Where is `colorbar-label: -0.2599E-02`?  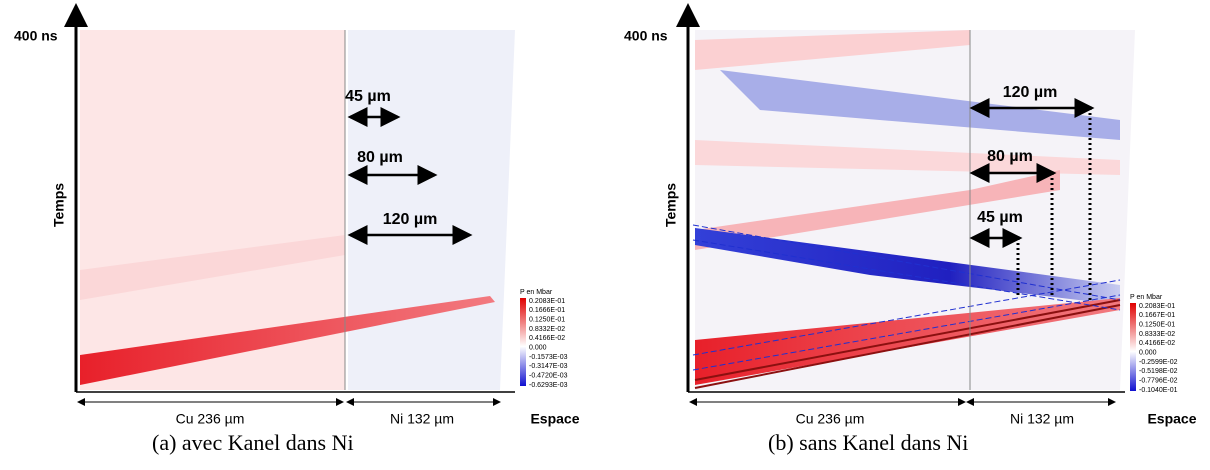
colorbar-label: -0.2599E-02 is located at coordinates (1158, 362).